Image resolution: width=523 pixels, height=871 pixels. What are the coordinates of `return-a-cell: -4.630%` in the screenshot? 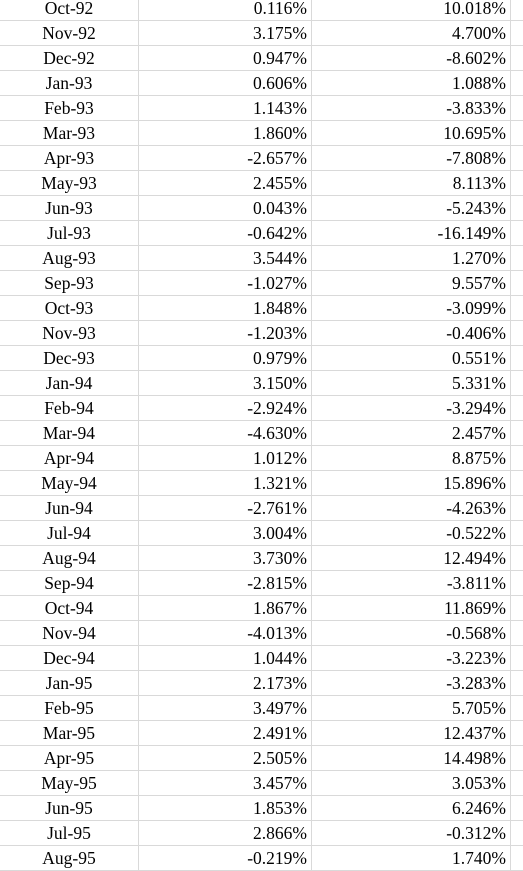 It's located at (225, 433).